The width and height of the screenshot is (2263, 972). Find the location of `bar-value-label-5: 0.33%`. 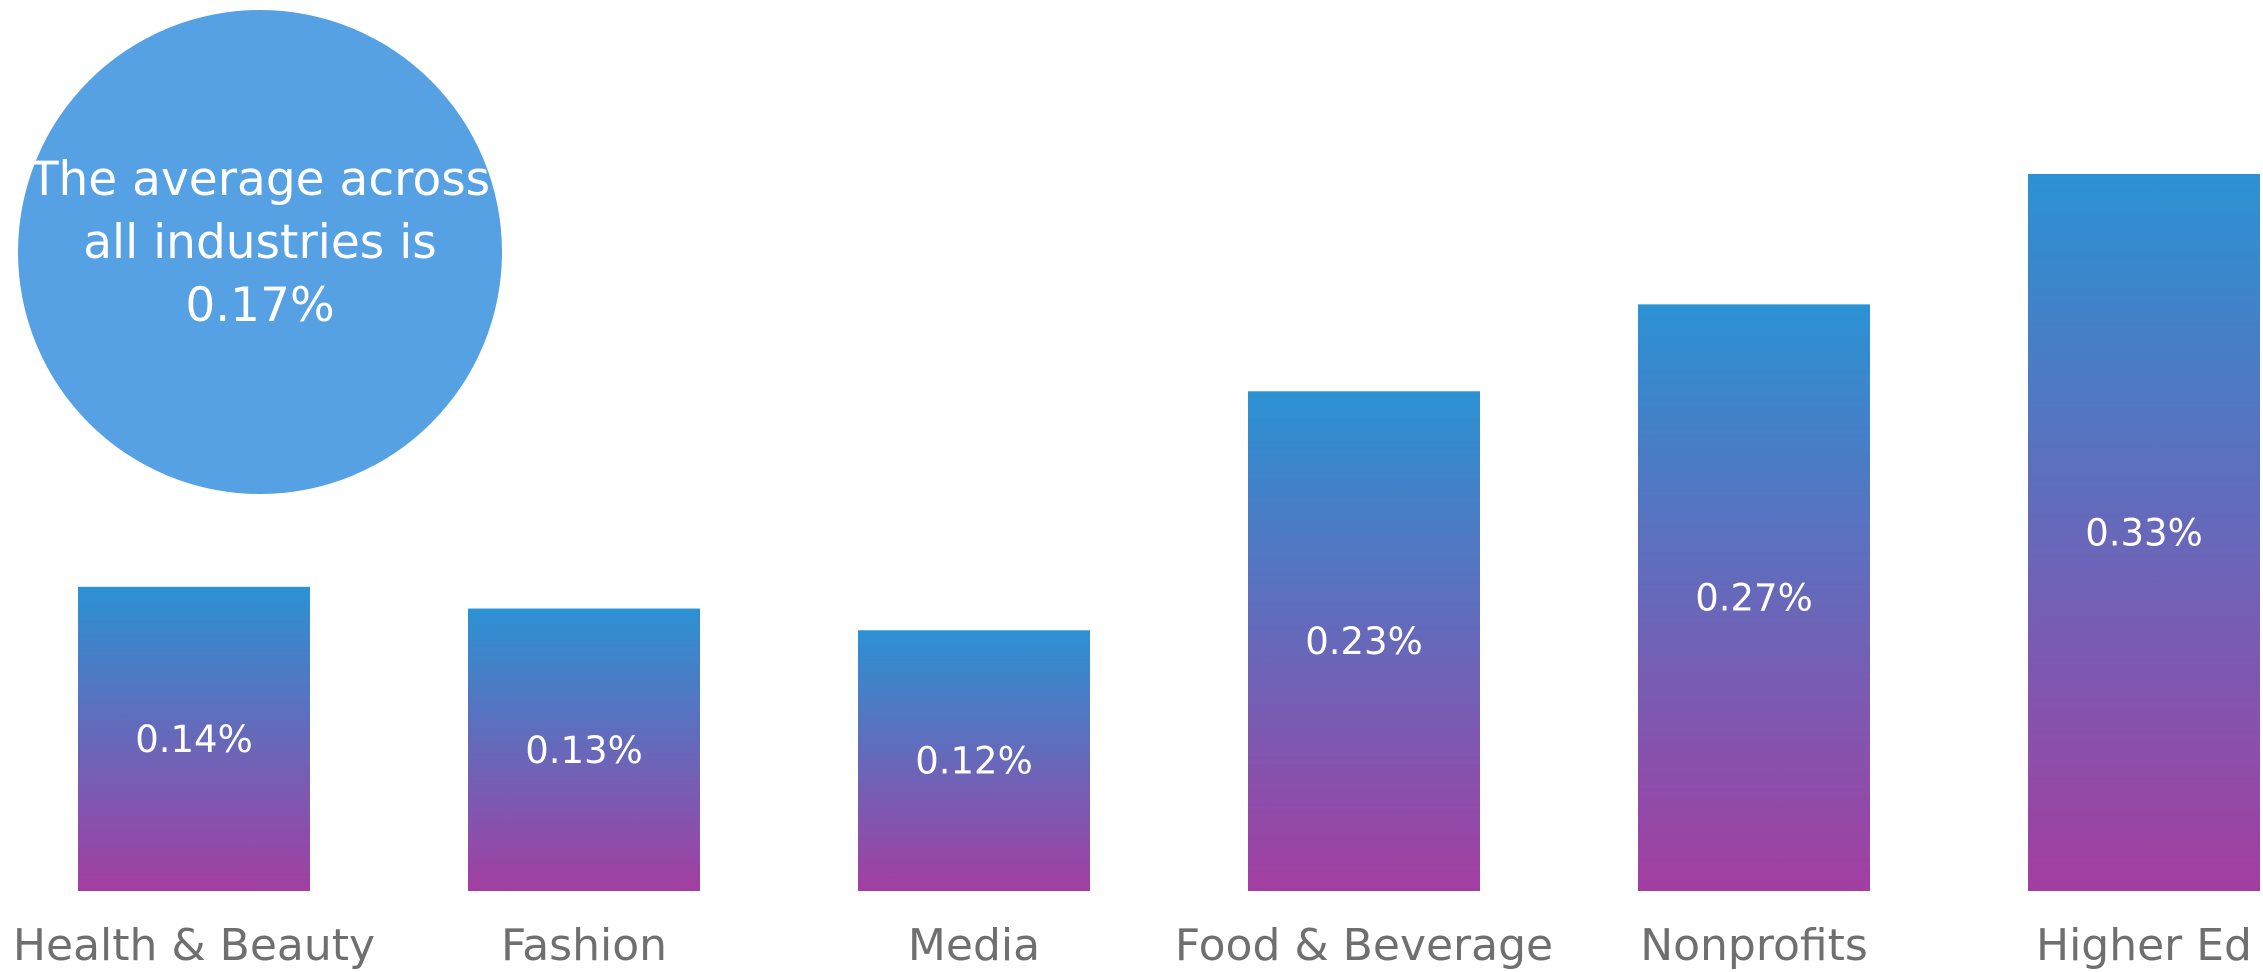

bar-value-label-5: 0.33% is located at coordinates (2144, 533).